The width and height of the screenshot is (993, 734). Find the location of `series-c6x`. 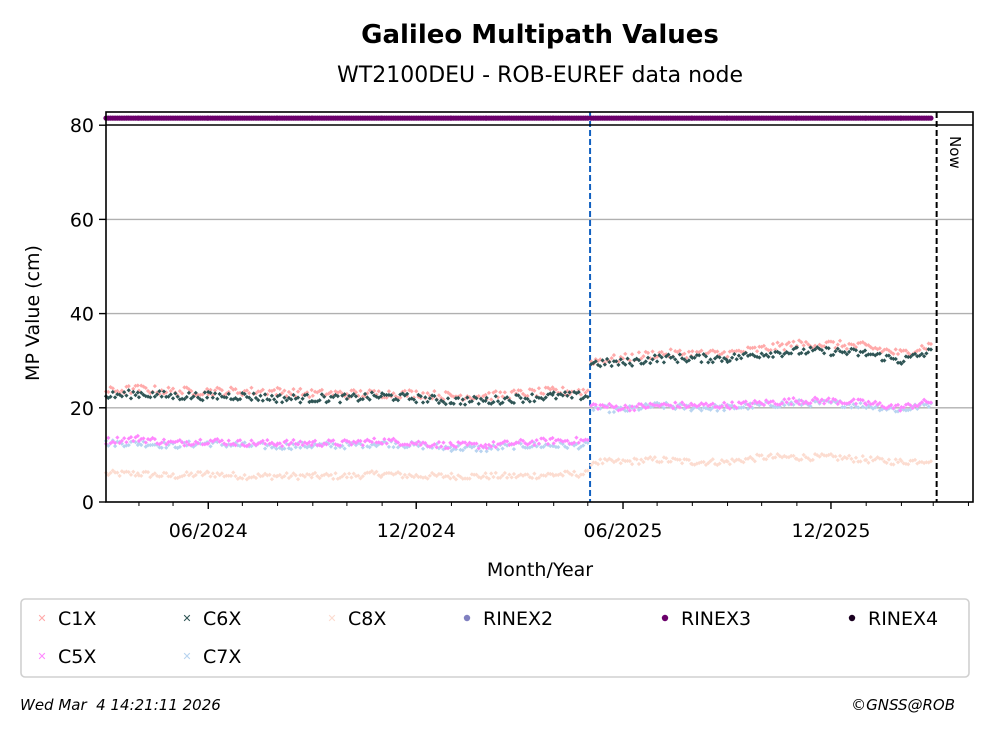

series-c6x is located at coordinates (518, 376).